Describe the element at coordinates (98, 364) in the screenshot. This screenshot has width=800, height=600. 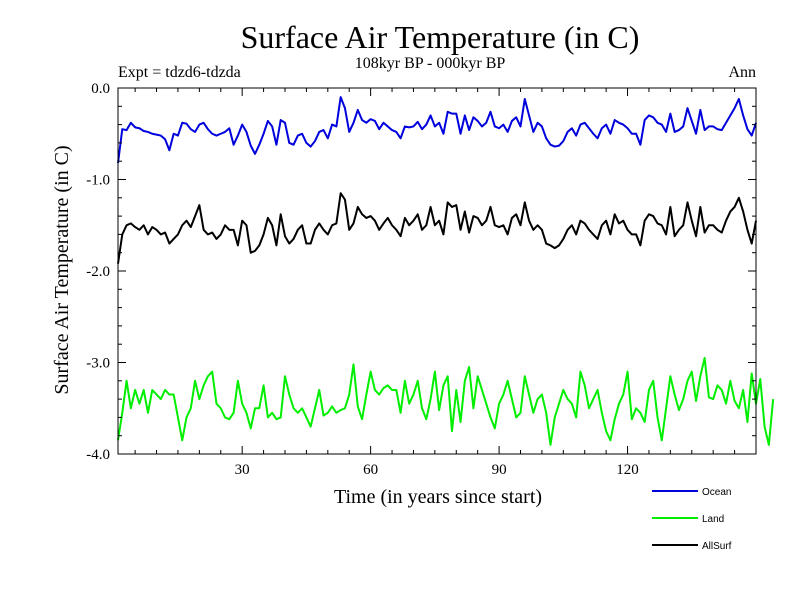
I see `y-tick-label: -3.0` at that location.